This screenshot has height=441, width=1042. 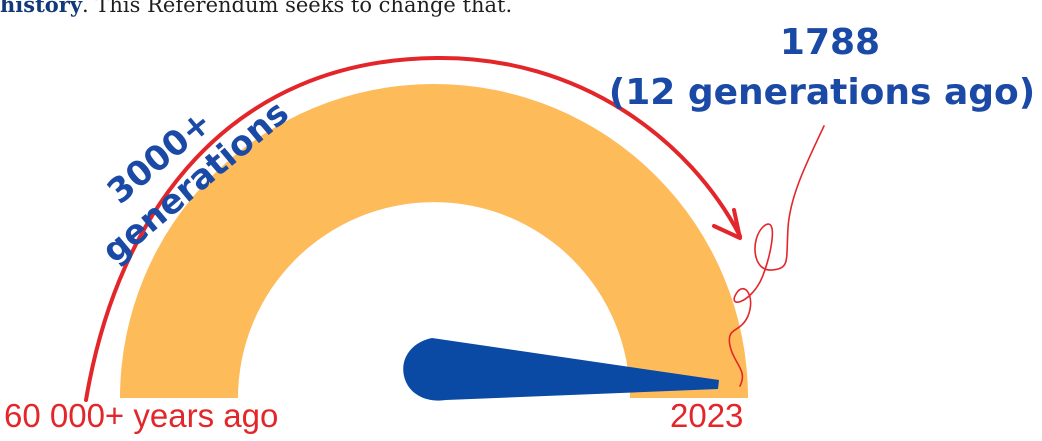 What do you see at coordinates (561, 369) in the screenshot?
I see `gauge-needle` at bounding box center [561, 369].